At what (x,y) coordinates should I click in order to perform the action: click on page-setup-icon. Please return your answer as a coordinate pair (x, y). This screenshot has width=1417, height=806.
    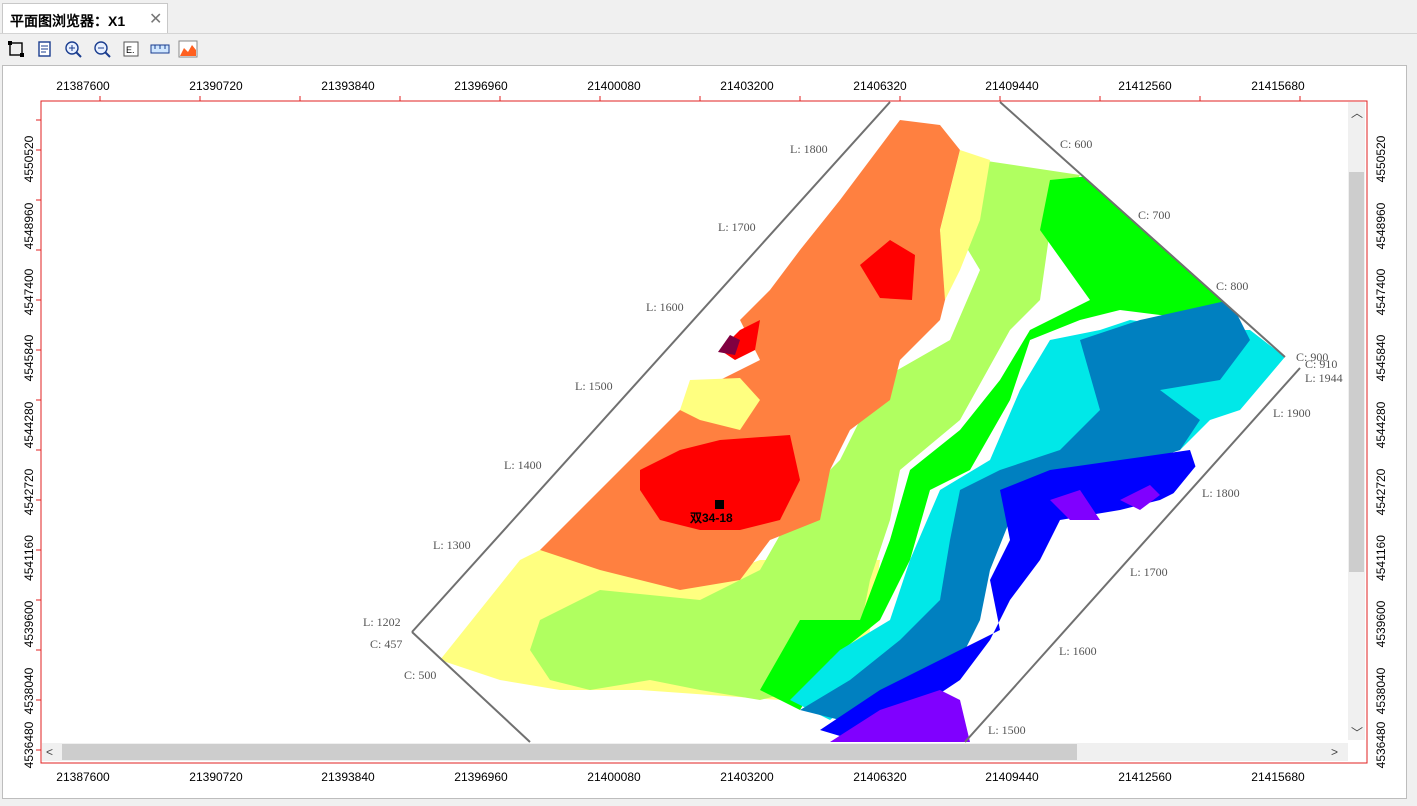
    Looking at the image, I should click on (44, 49).